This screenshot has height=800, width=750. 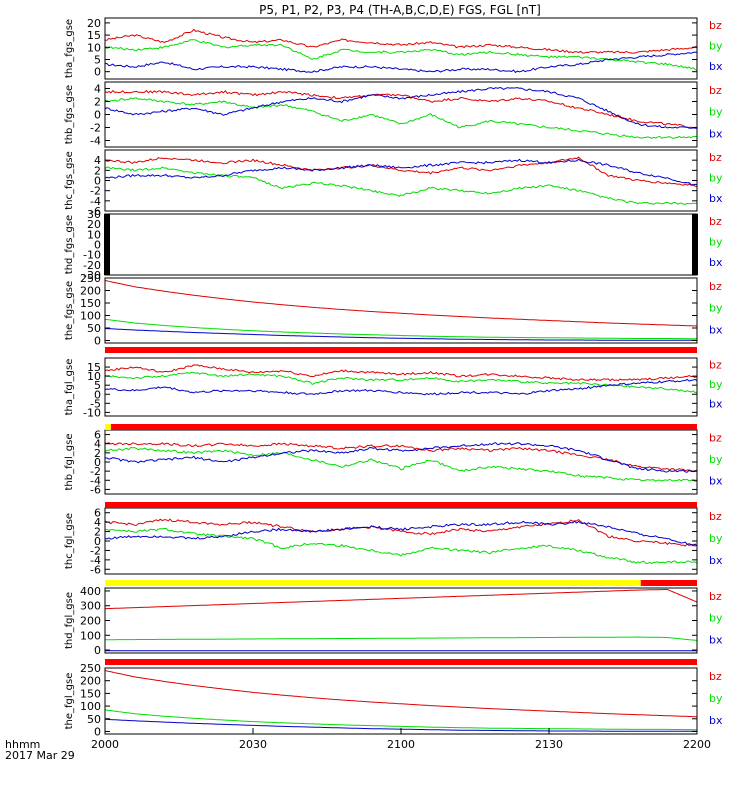 What do you see at coordinates (90, 635) in the screenshot?
I see `y-tick-label: 100` at bounding box center [90, 635].